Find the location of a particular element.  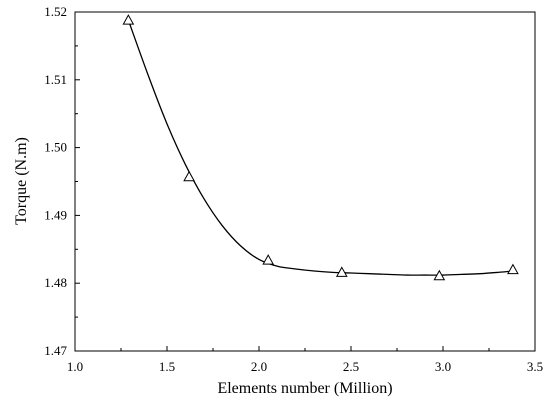

y-axis-ticks: 1.47 1.48 1.49 1.50 1.51 1.52 is located at coordinates (62, 181).